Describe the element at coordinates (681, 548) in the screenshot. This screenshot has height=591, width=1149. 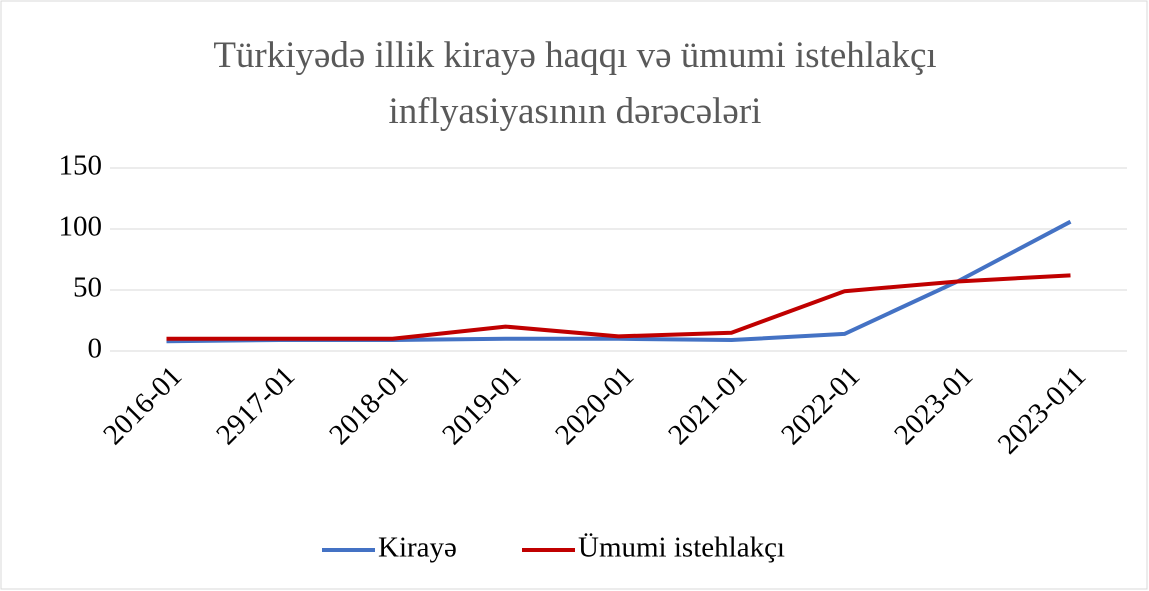
I see `legend-label: Ümumi istehlakçı` at that location.